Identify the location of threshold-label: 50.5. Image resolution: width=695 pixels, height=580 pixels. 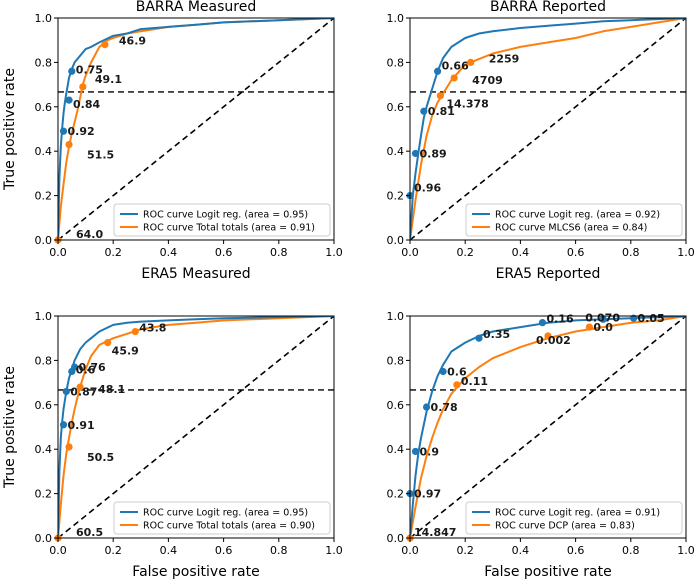
(100, 457).